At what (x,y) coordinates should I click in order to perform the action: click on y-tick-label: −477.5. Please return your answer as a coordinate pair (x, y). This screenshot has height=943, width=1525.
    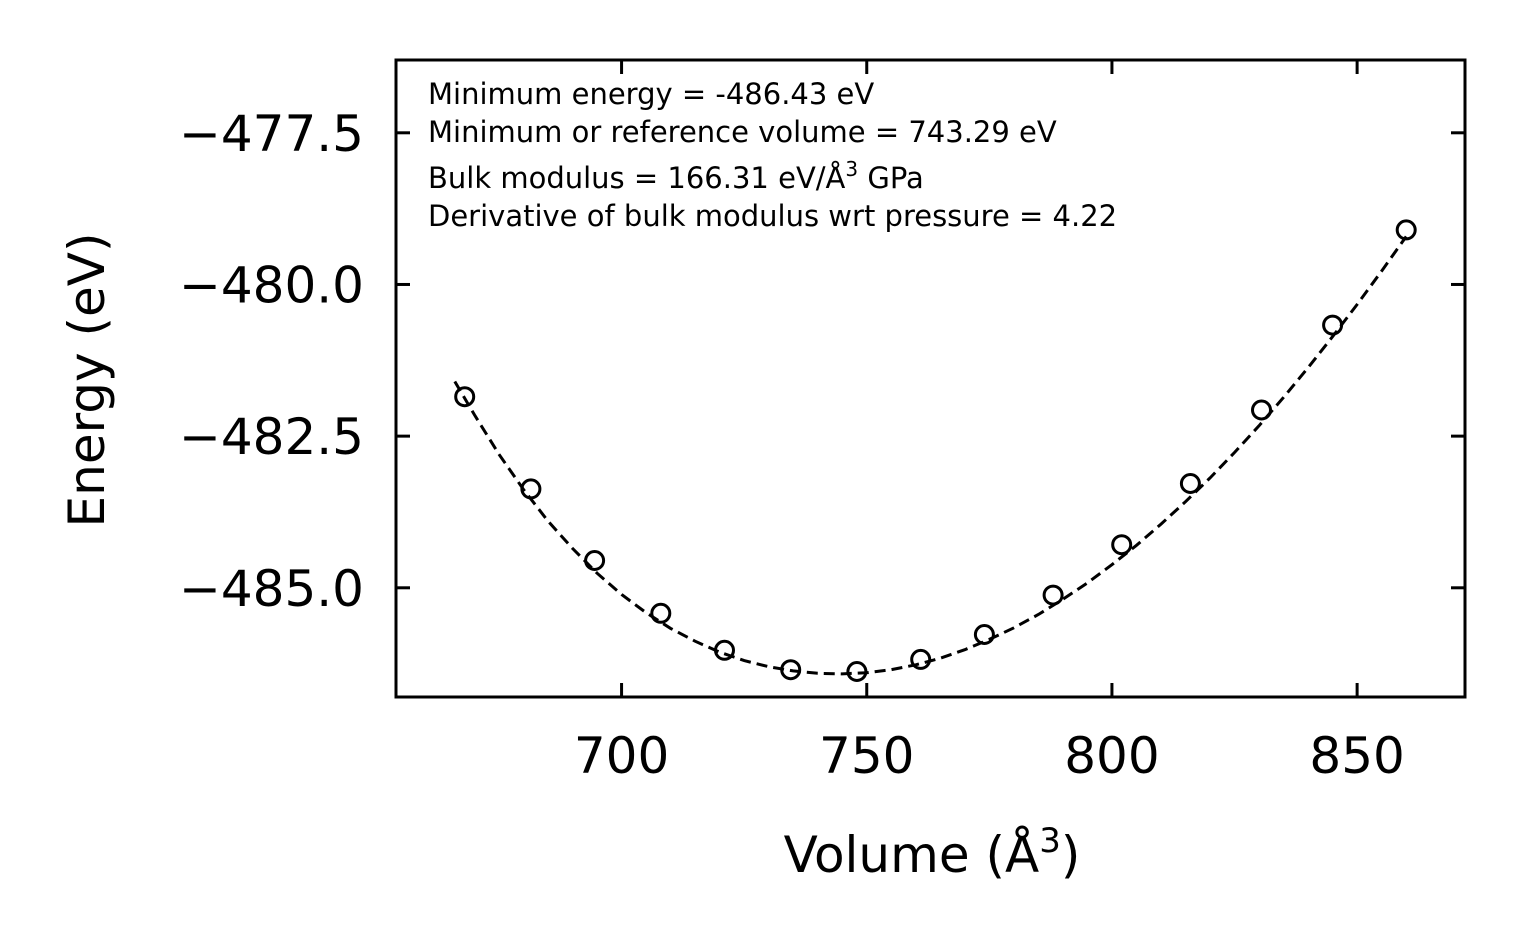
    Looking at the image, I should click on (271, 134).